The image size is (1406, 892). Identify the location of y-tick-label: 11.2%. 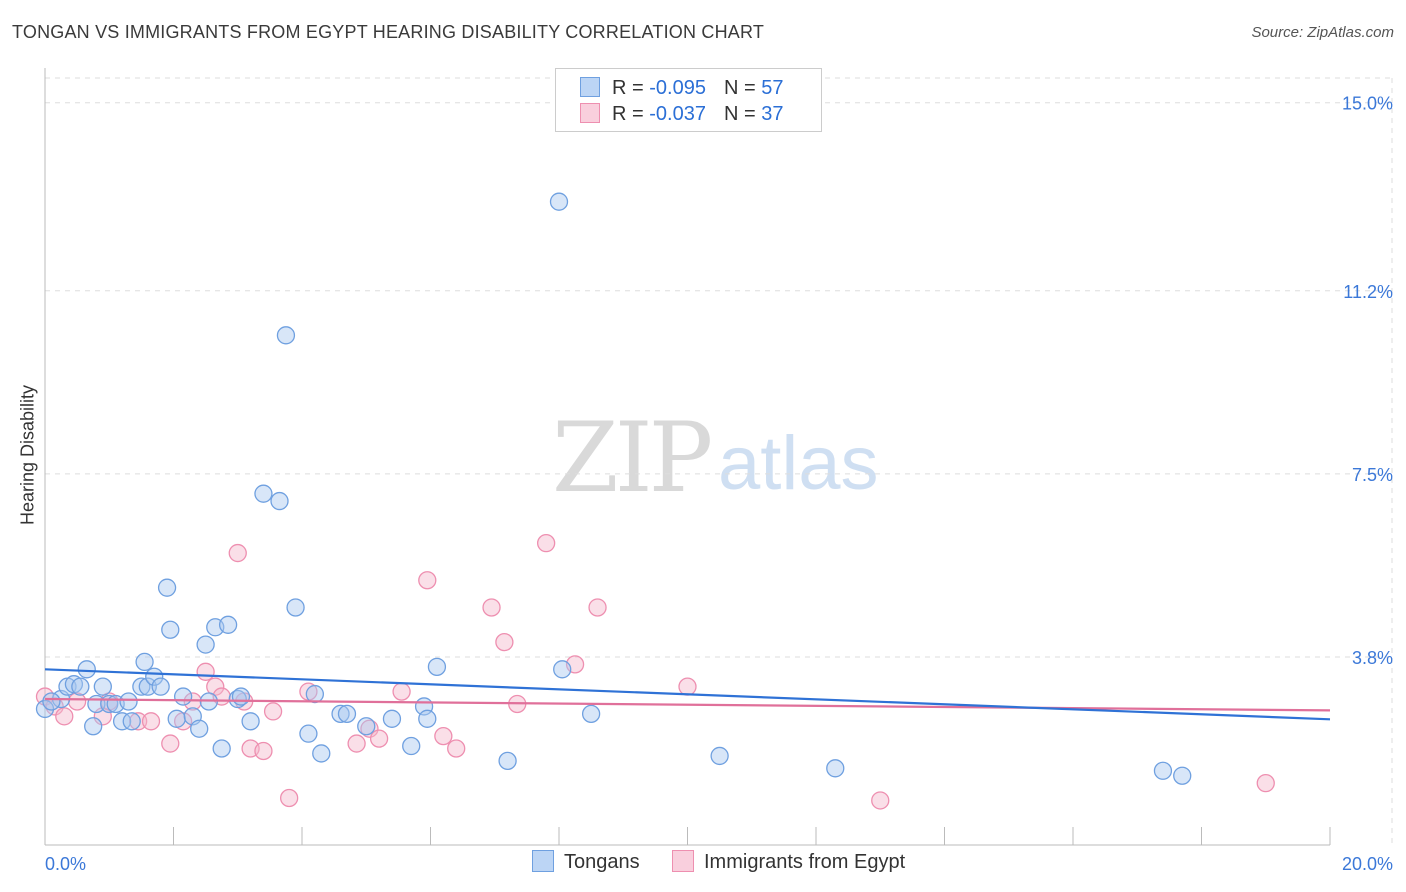
(1368, 292).